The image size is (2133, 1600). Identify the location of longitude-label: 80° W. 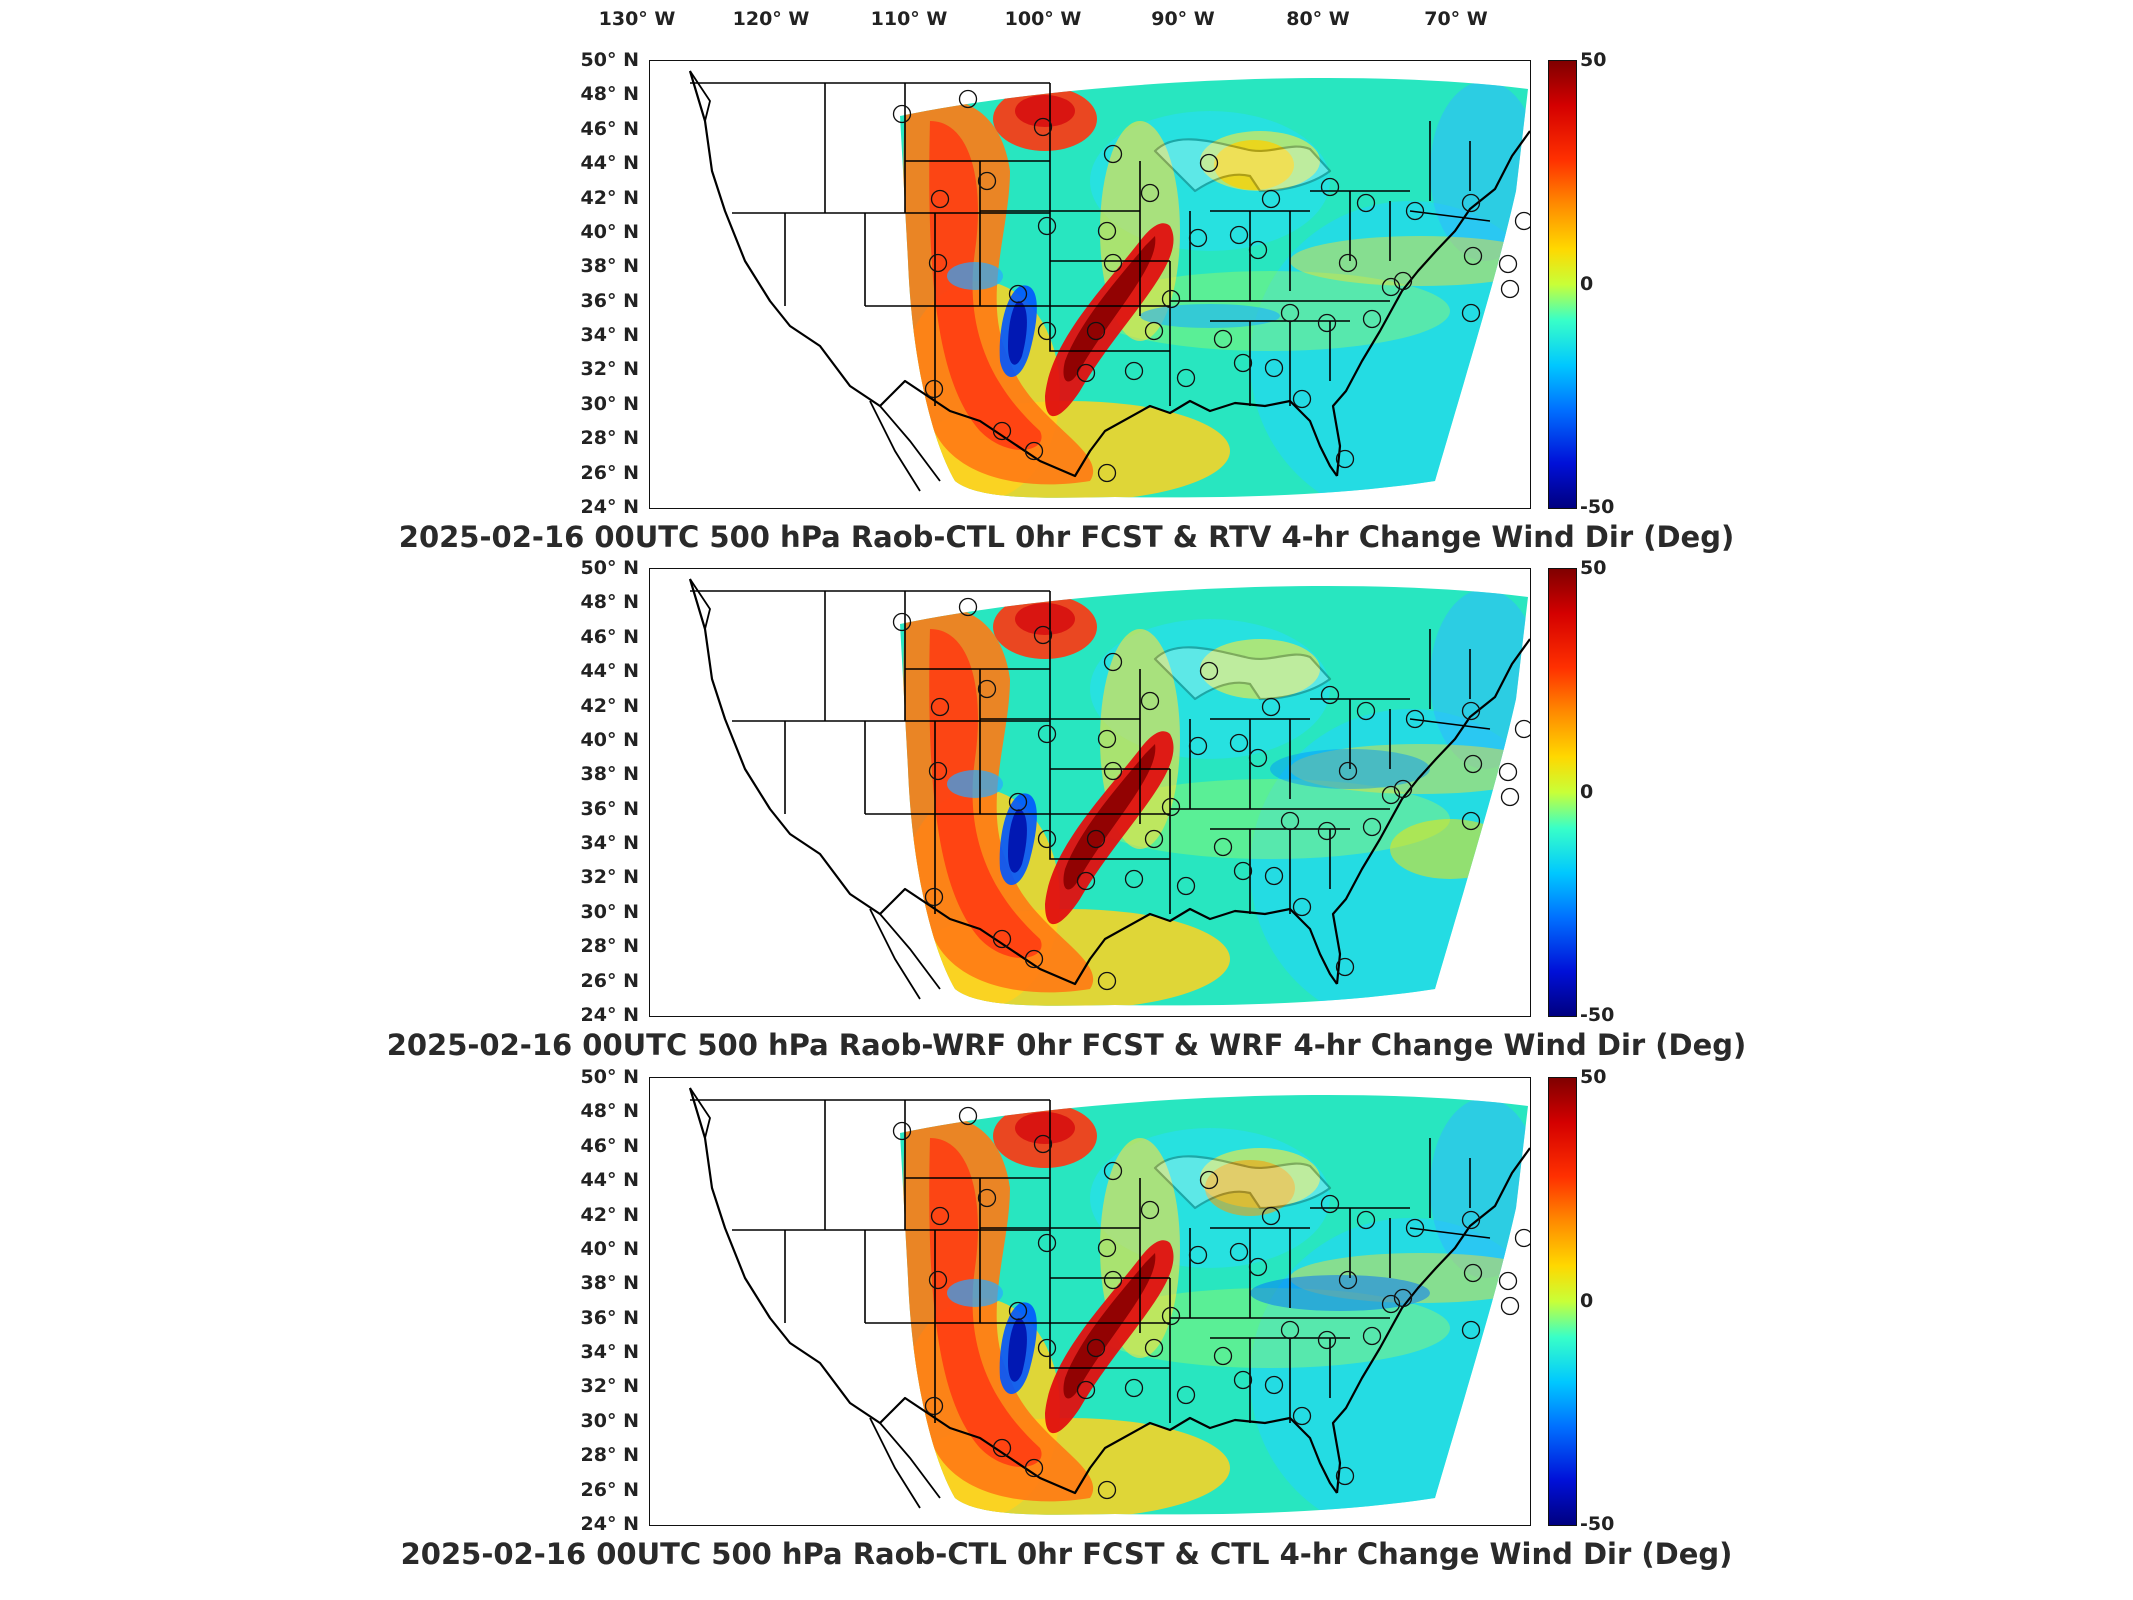
(1318, 19).